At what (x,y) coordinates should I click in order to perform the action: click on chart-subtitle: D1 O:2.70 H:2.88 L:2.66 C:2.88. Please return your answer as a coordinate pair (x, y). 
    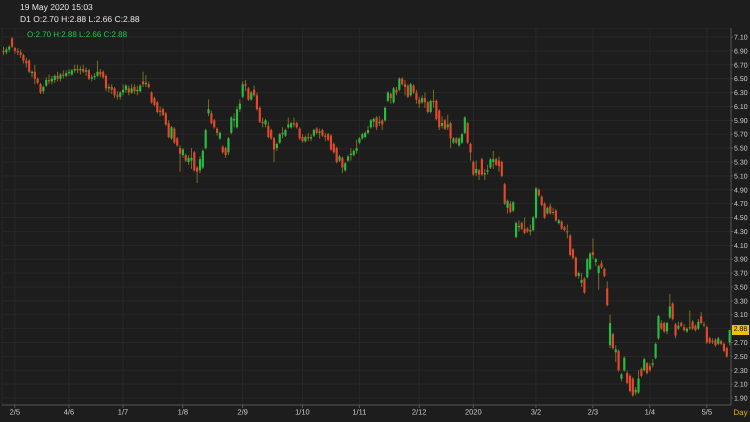
    Looking at the image, I should click on (80, 19).